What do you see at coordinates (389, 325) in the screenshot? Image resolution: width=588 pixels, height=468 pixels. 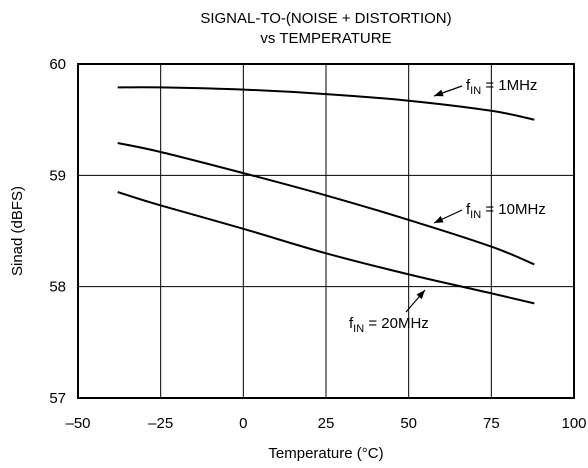 I see `series-label-3: fIN = 20MHz` at bounding box center [389, 325].